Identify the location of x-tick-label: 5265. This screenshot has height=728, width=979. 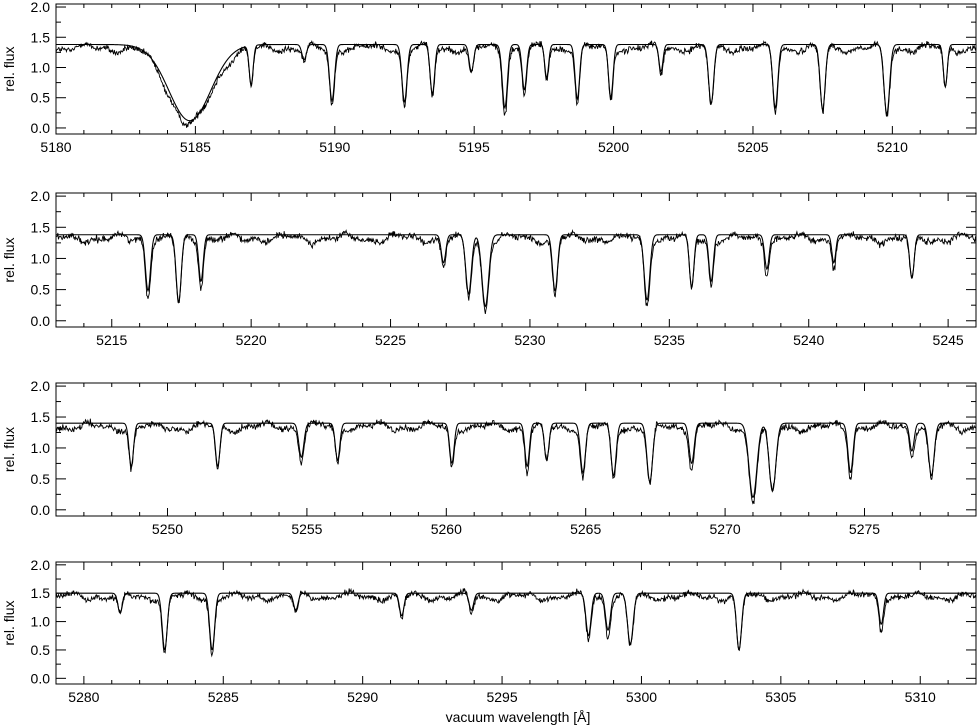
(585, 529).